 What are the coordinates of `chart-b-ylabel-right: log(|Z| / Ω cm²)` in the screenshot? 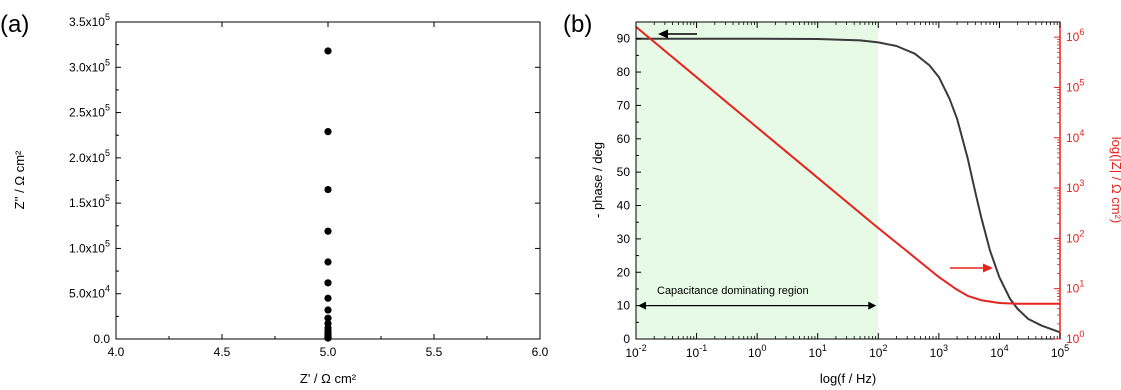 It's located at (1115, 180).